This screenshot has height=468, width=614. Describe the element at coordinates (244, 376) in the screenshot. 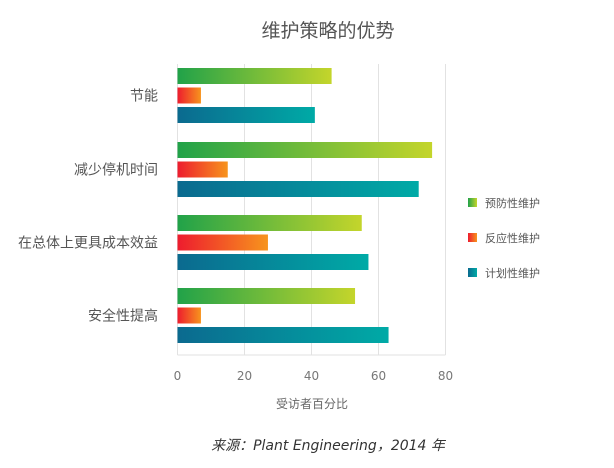

I see `x-tick-label: 20` at that location.